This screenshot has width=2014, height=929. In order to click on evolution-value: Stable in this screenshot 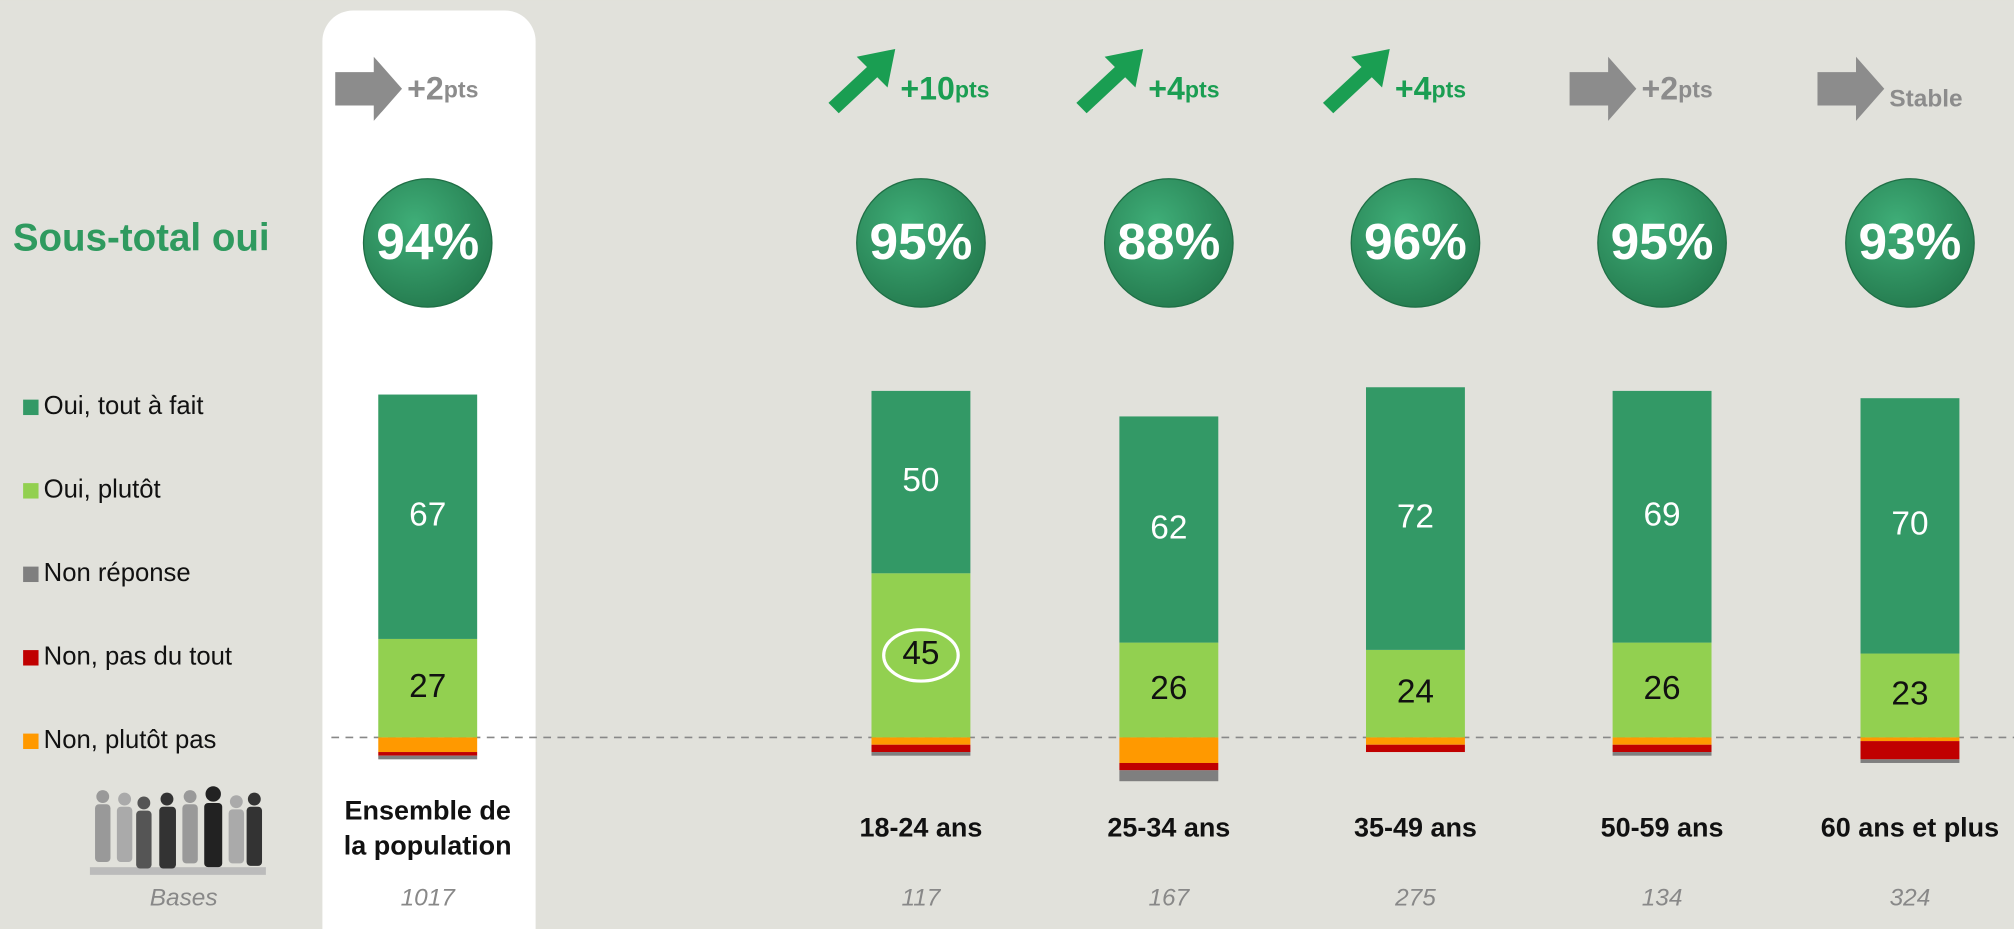, I will do `click(1925, 99)`.